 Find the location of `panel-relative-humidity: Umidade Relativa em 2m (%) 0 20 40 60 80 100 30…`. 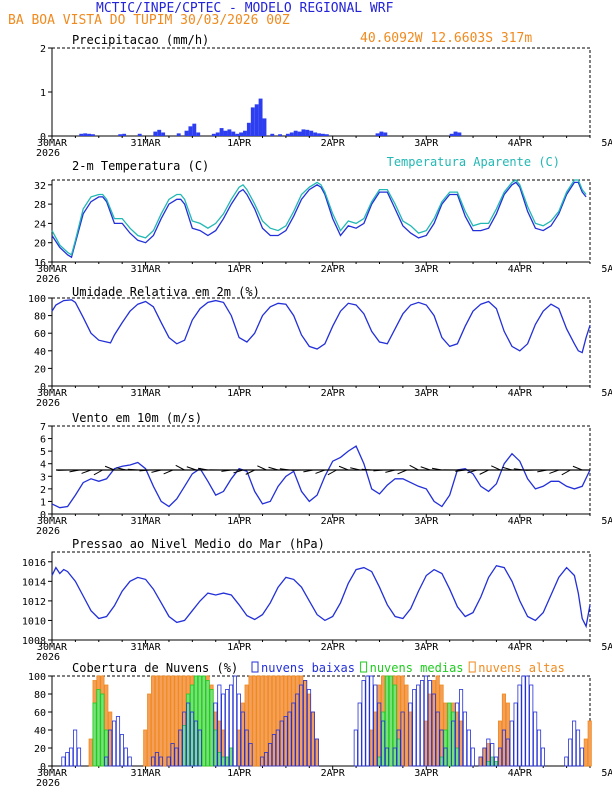

panel-relative-humidity: Umidade Relativa em 2m (%) 0 20 40 60 80 100 30… is located at coordinates (320, 347).